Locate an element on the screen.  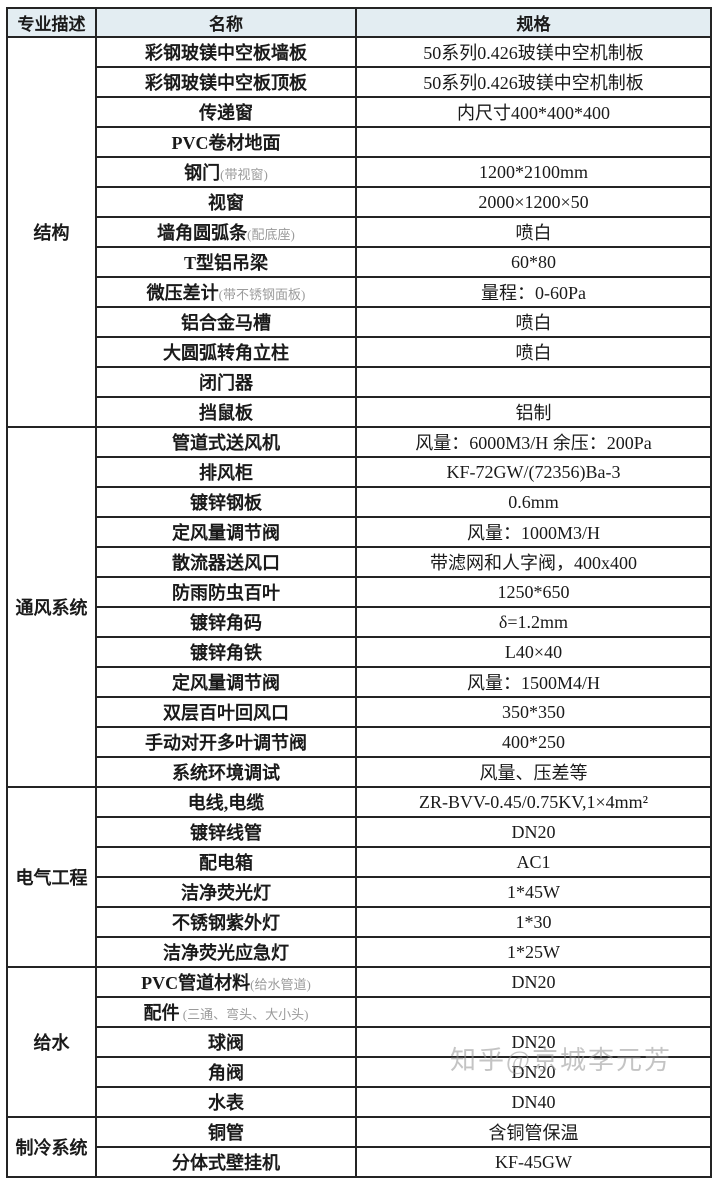
table-row: 镀锌角码 δ=1.2mm is located at coordinates (359, 622).